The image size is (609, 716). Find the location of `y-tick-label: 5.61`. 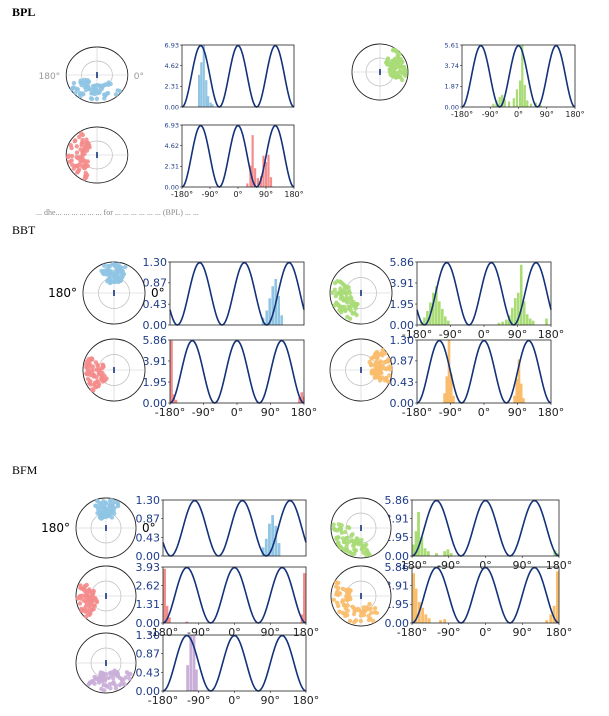

y-tick-label: 5.61 is located at coordinates (452, 45).